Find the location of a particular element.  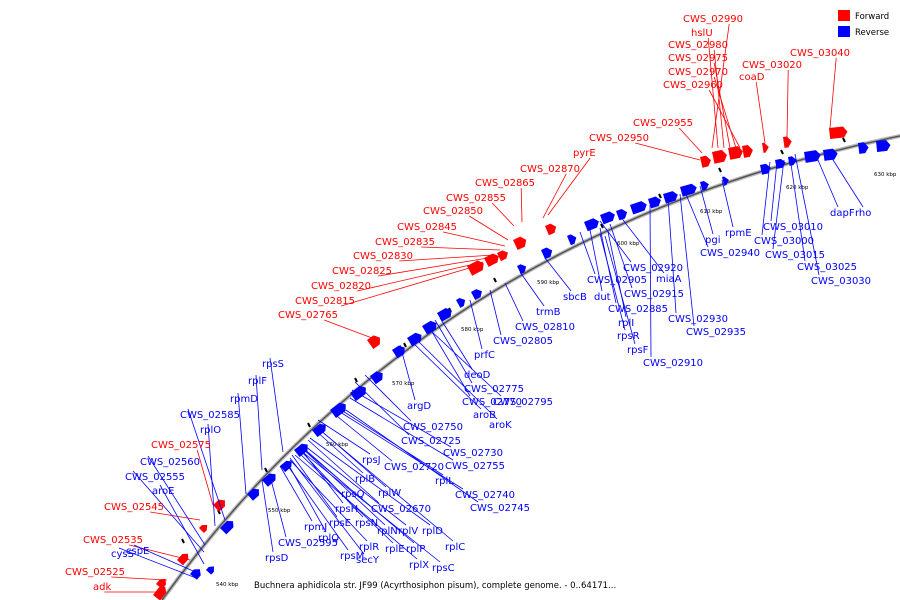

forward-gene-label: CWS_02990 is located at coordinates (713, 19).